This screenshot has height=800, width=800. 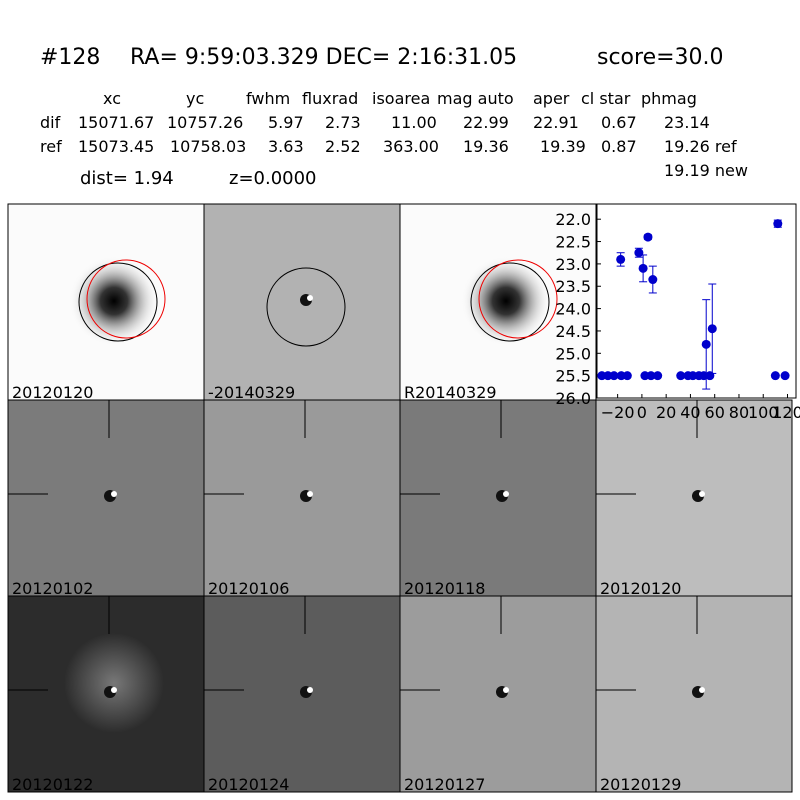 I want to click on table-cell: 2.52, so click(x=343, y=146).